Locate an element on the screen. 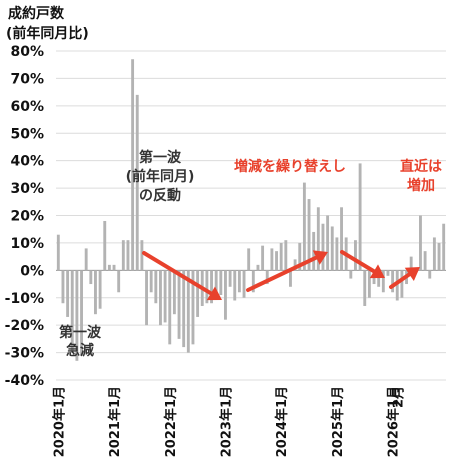 The height and width of the screenshot is (469, 450). y-tick-label: -20% is located at coordinates (24, 326).